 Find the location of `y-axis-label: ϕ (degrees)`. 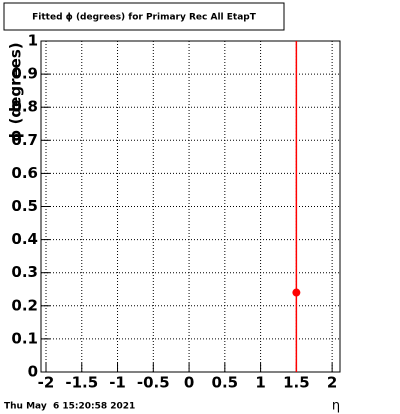

y-axis-label: ϕ (degrees) is located at coordinates (16, 91).